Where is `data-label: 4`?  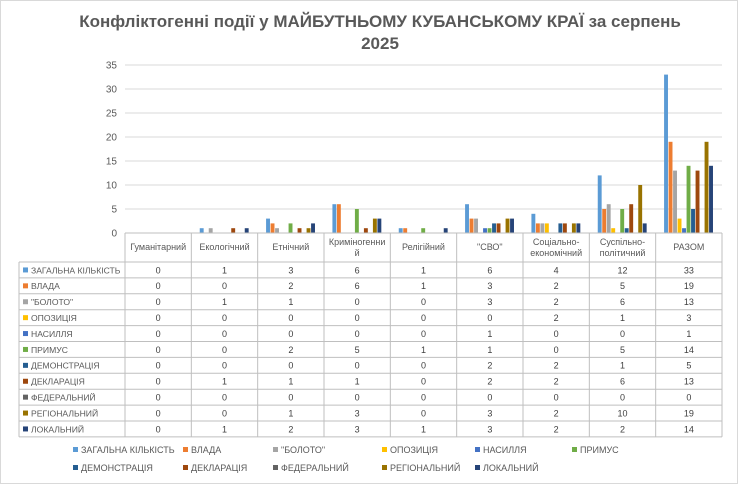 data-label: 4 is located at coordinates (556, 270).